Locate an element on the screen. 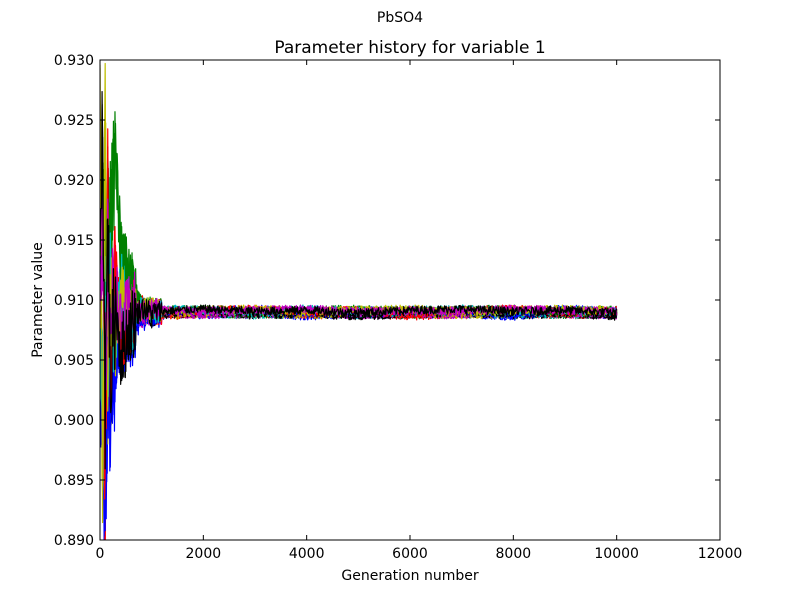 The height and width of the screenshot is (600, 800). x-tick-label: 6000 is located at coordinates (410, 554).